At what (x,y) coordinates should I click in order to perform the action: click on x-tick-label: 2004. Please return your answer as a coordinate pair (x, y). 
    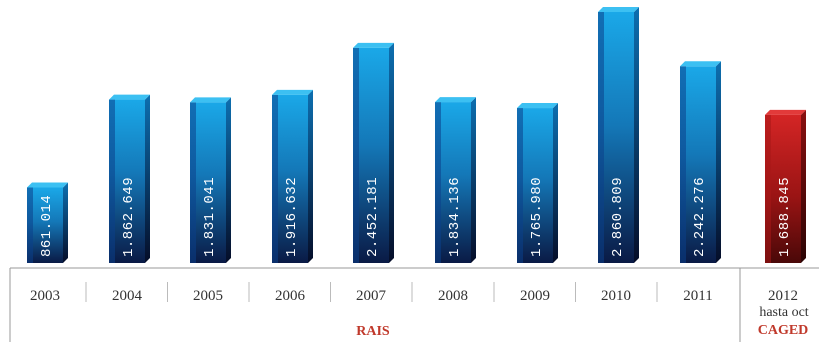
    Looking at the image, I should click on (127, 296).